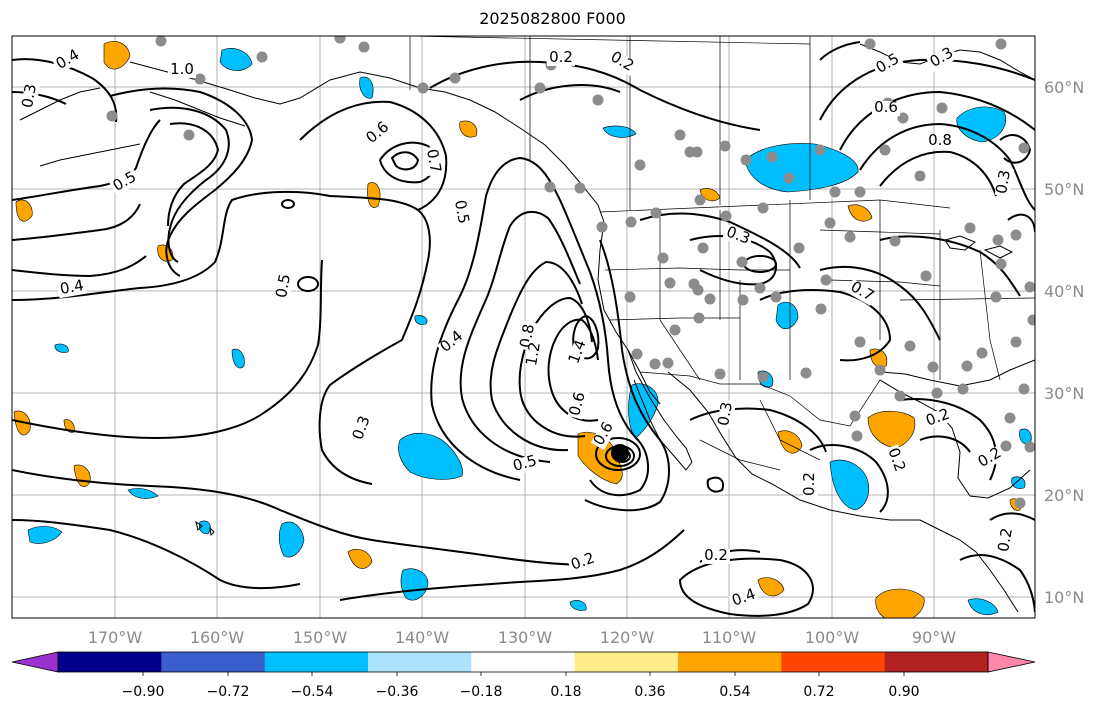 This screenshot has width=1105, height=712. Describe the element at coordinates (734, 692) in the screenshot. I see `colorbar-tick-label: 0.54` at that location.